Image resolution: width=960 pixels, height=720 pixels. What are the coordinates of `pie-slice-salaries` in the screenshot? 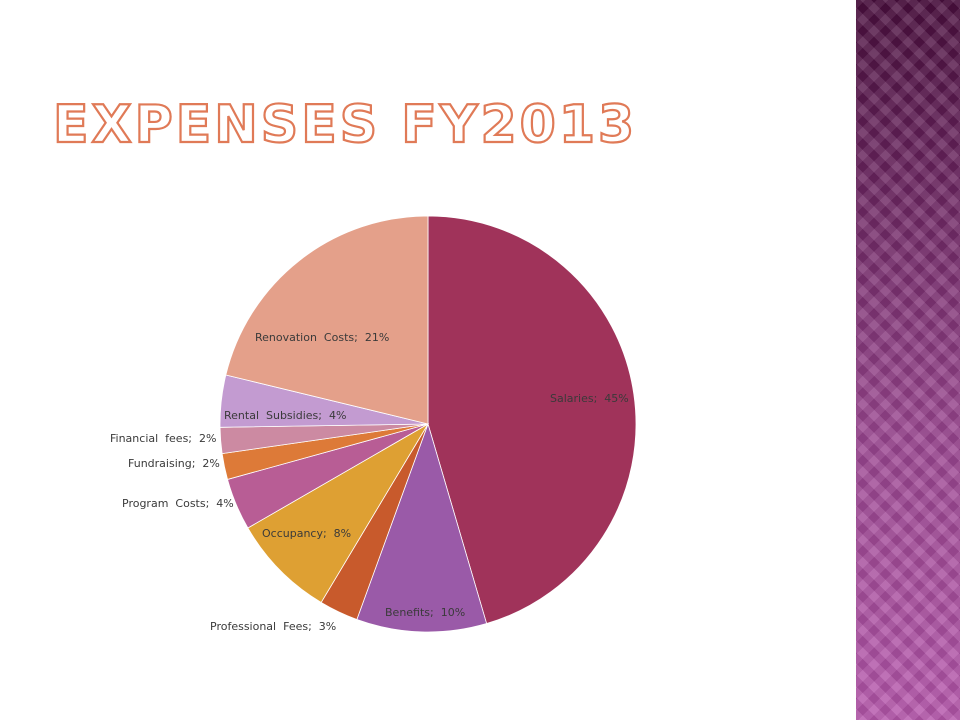 It's located at (532, 420).